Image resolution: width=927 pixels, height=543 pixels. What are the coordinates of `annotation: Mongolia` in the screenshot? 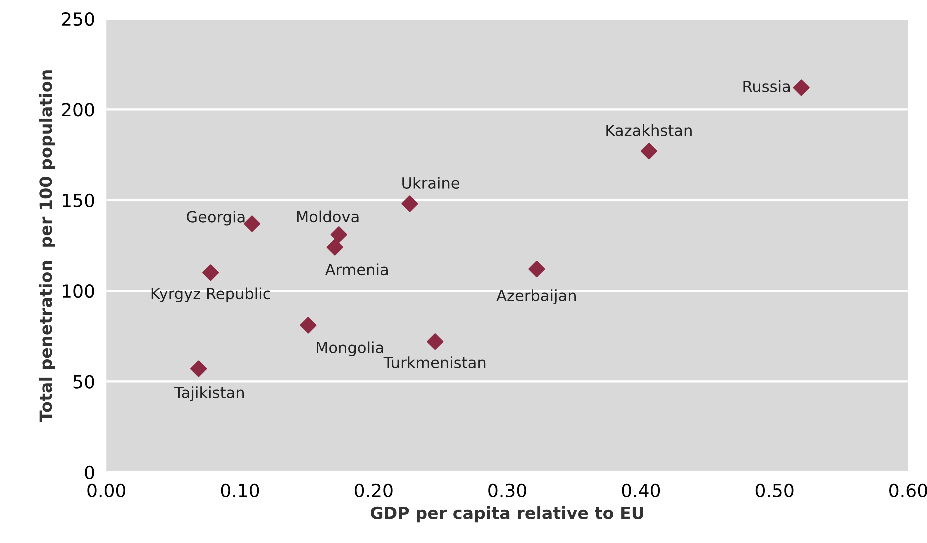 It's located at (350, 349).